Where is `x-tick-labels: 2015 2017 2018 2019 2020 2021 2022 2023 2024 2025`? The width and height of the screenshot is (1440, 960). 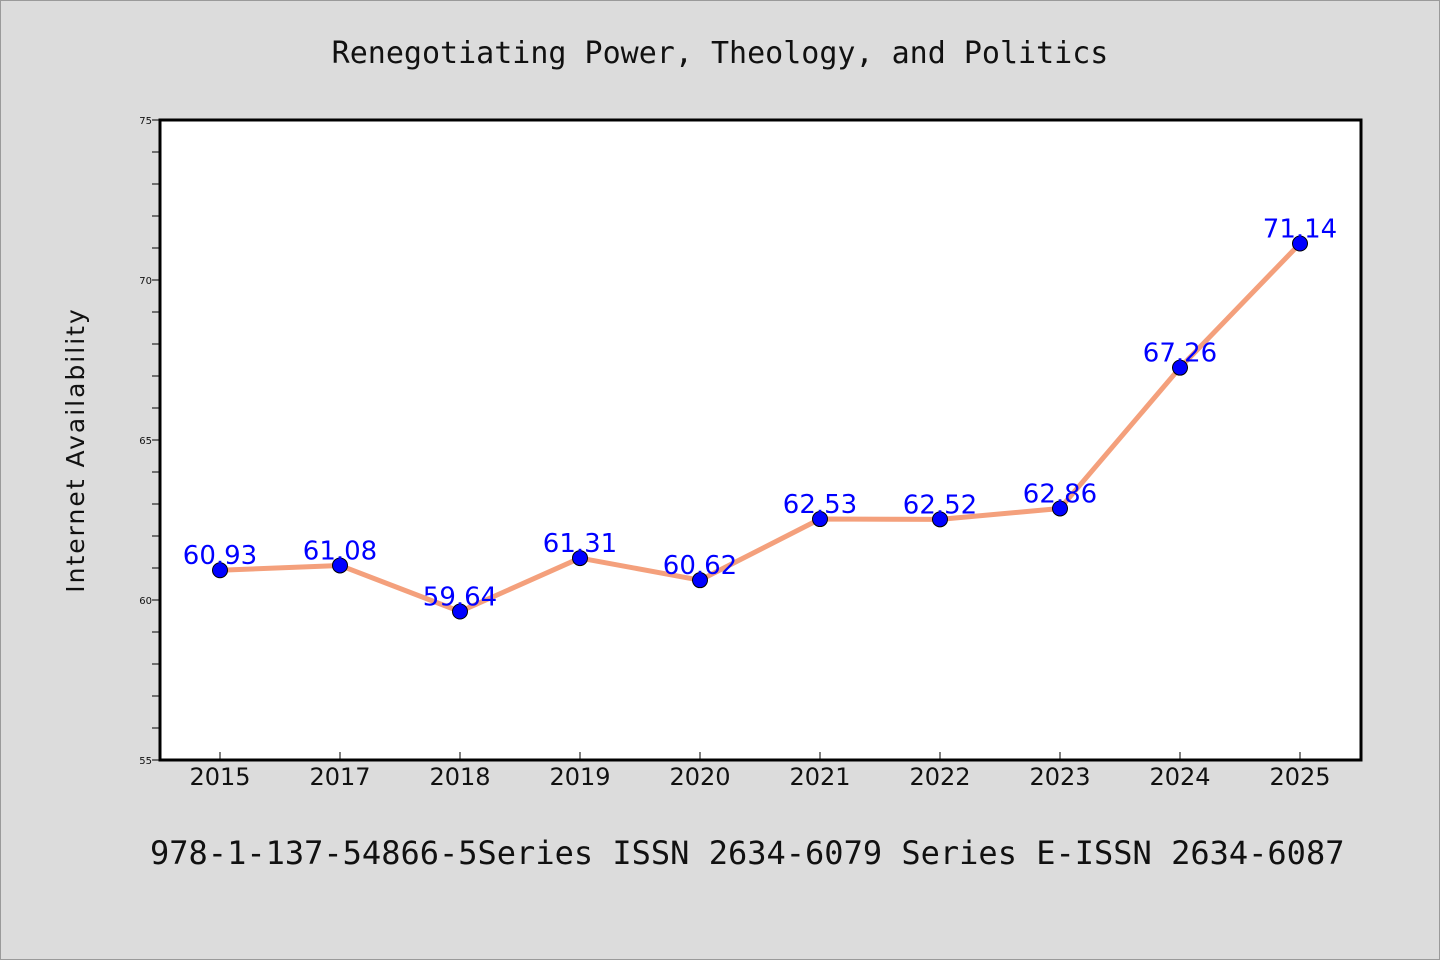 x-tick-labels: 2015 2017 2018 2019 2020 2021 2022 2023 2024 2025 is located at coordinates (759, 777).